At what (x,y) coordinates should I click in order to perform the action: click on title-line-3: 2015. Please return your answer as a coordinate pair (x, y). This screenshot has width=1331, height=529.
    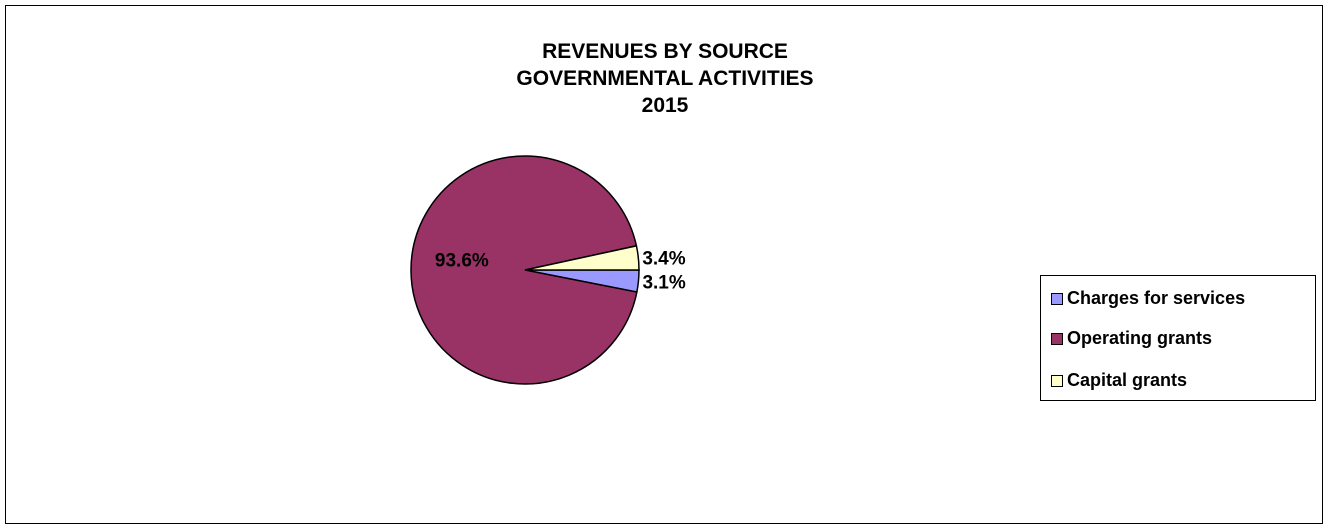
    Looking at the image, I should click on (665, 105).